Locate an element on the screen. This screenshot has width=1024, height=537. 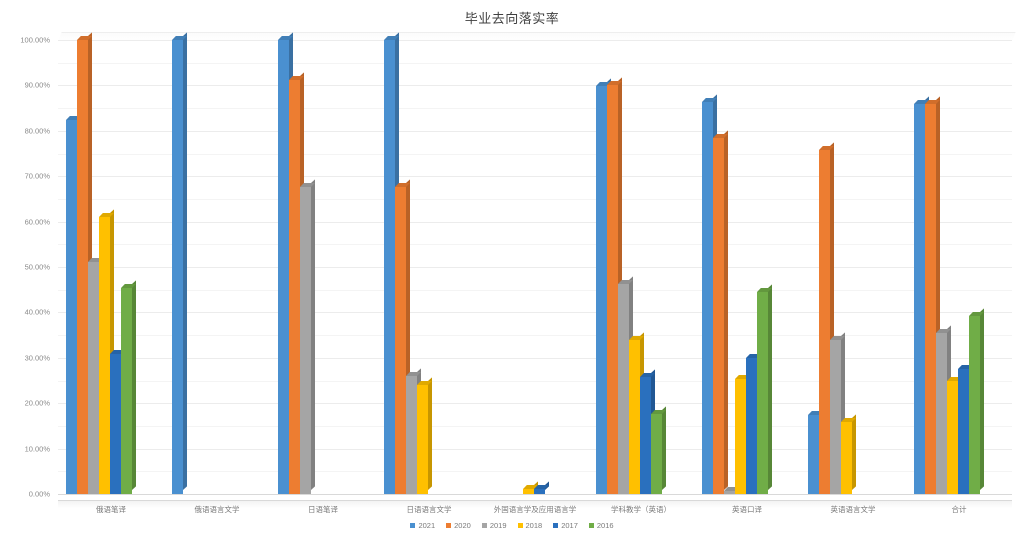
legend-label: 2021 is located at coordinates (427, 525).